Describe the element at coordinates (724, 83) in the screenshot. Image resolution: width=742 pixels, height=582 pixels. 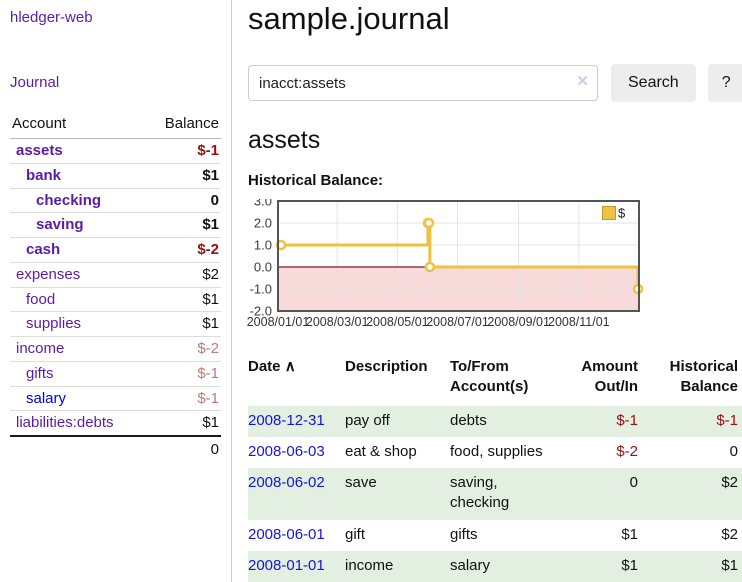
I see `help-button: ?` at that location.